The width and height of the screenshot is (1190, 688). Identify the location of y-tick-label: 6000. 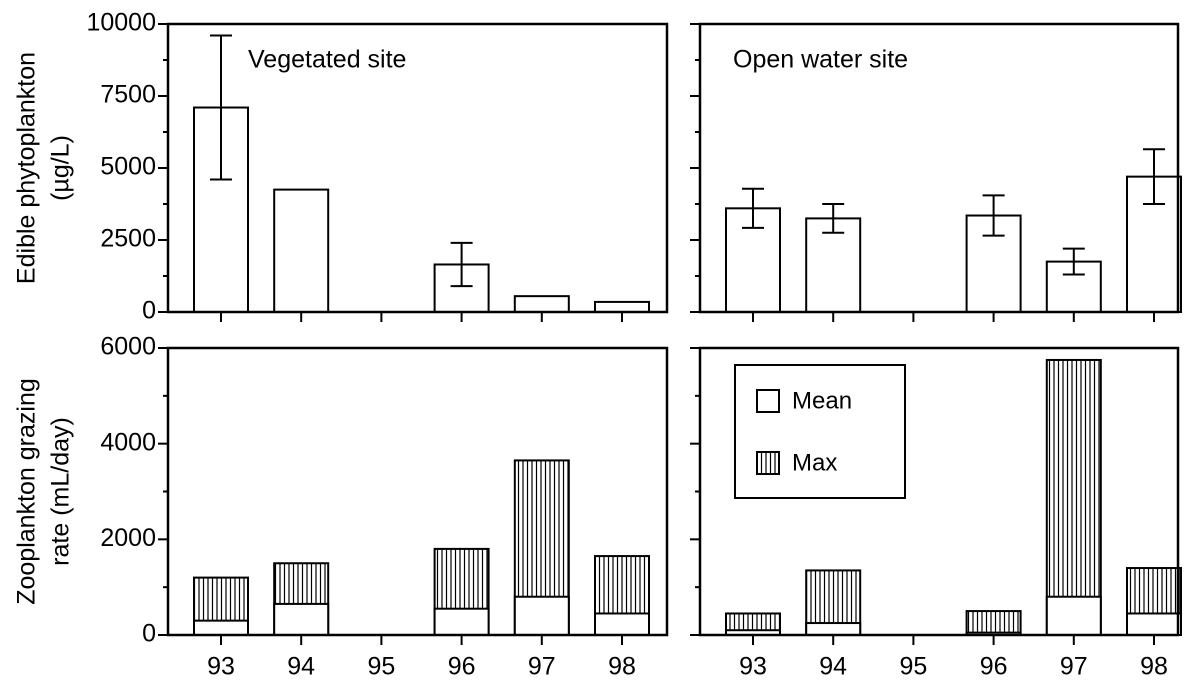
(128, 347).